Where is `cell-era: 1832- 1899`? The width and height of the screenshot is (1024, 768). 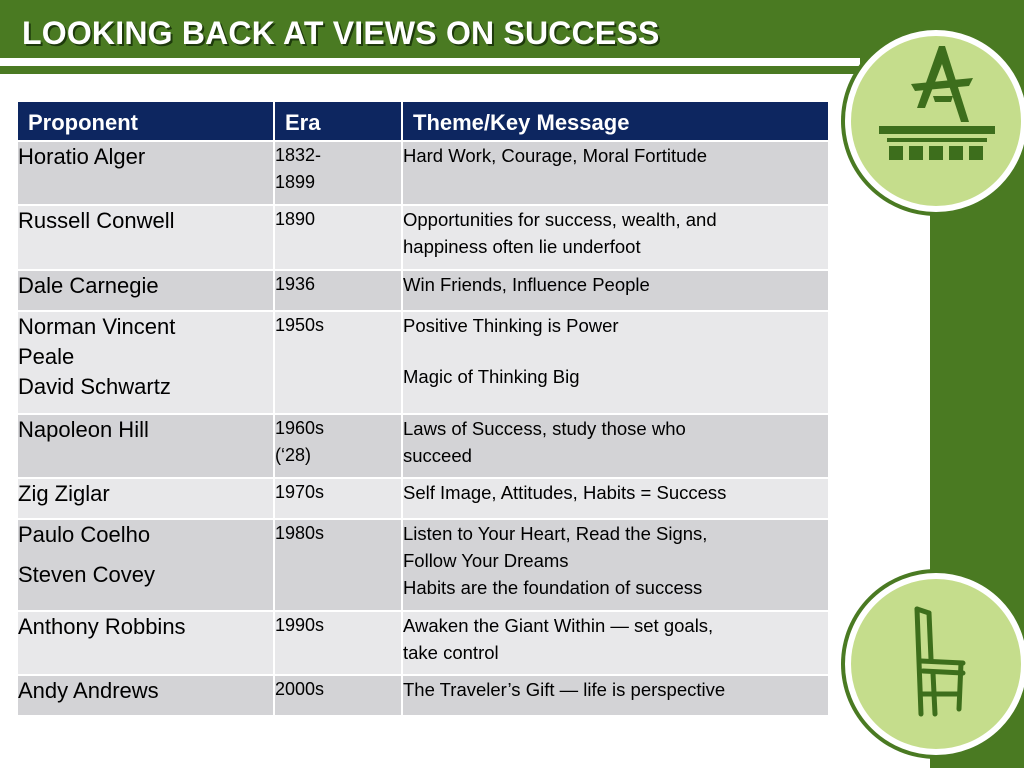
cell-era: 1832- 1899 is located at coordinates (338, 173).